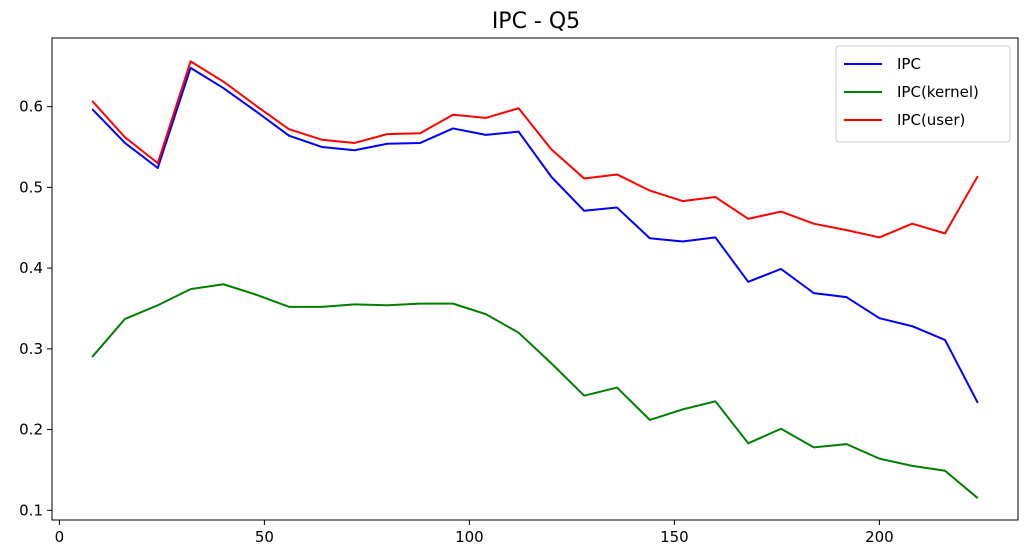 This screenshot has height=557, width=1024. I want to click on x-tick-label: 0, so click(60, 537).